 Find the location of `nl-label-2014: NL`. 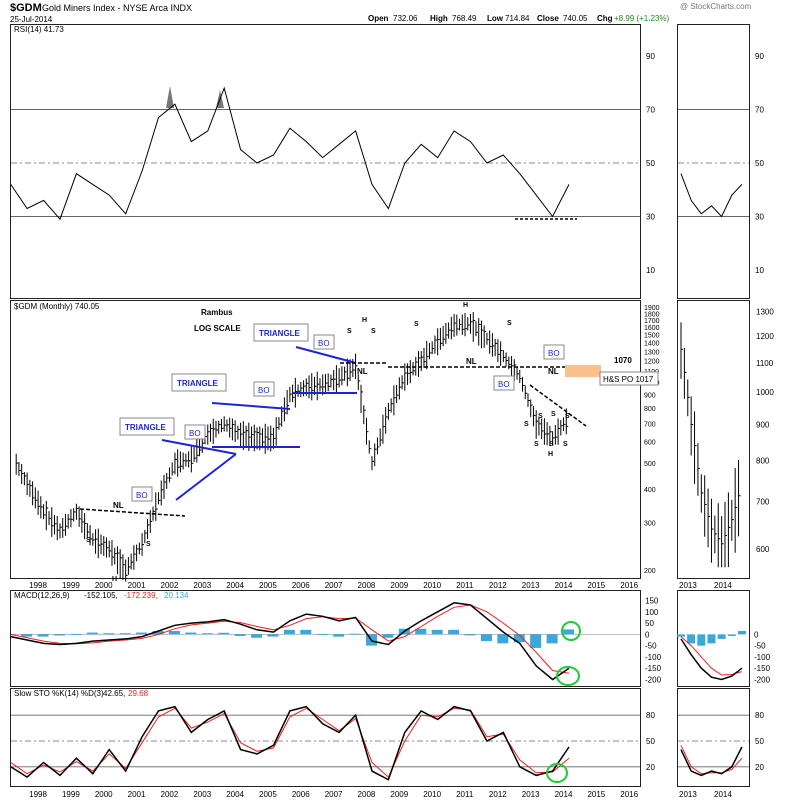

nl-label-2014: NL is located at coordinates (553, 371).